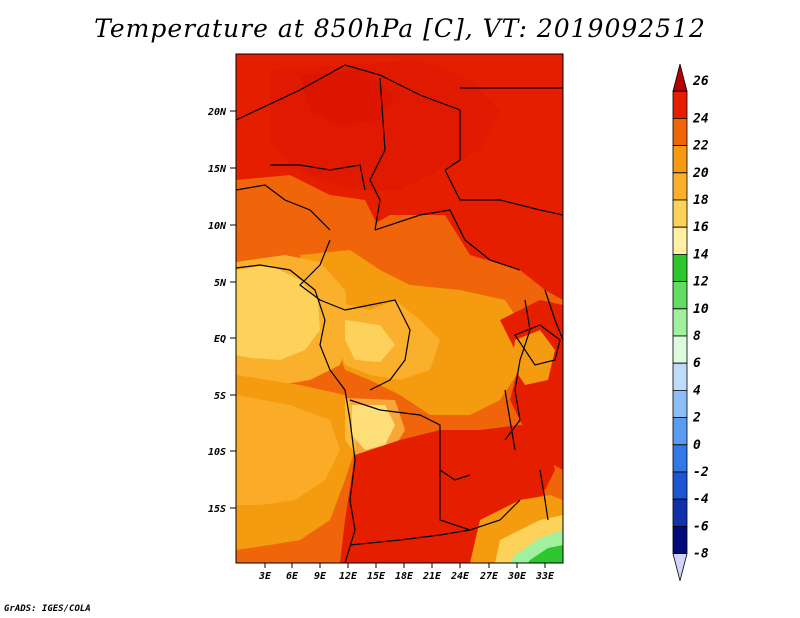 This screenshot has height=618, width=800. Describe the element at coordinates (217, 226) in the screenshot. I see `lat-label: 10N` at that location.